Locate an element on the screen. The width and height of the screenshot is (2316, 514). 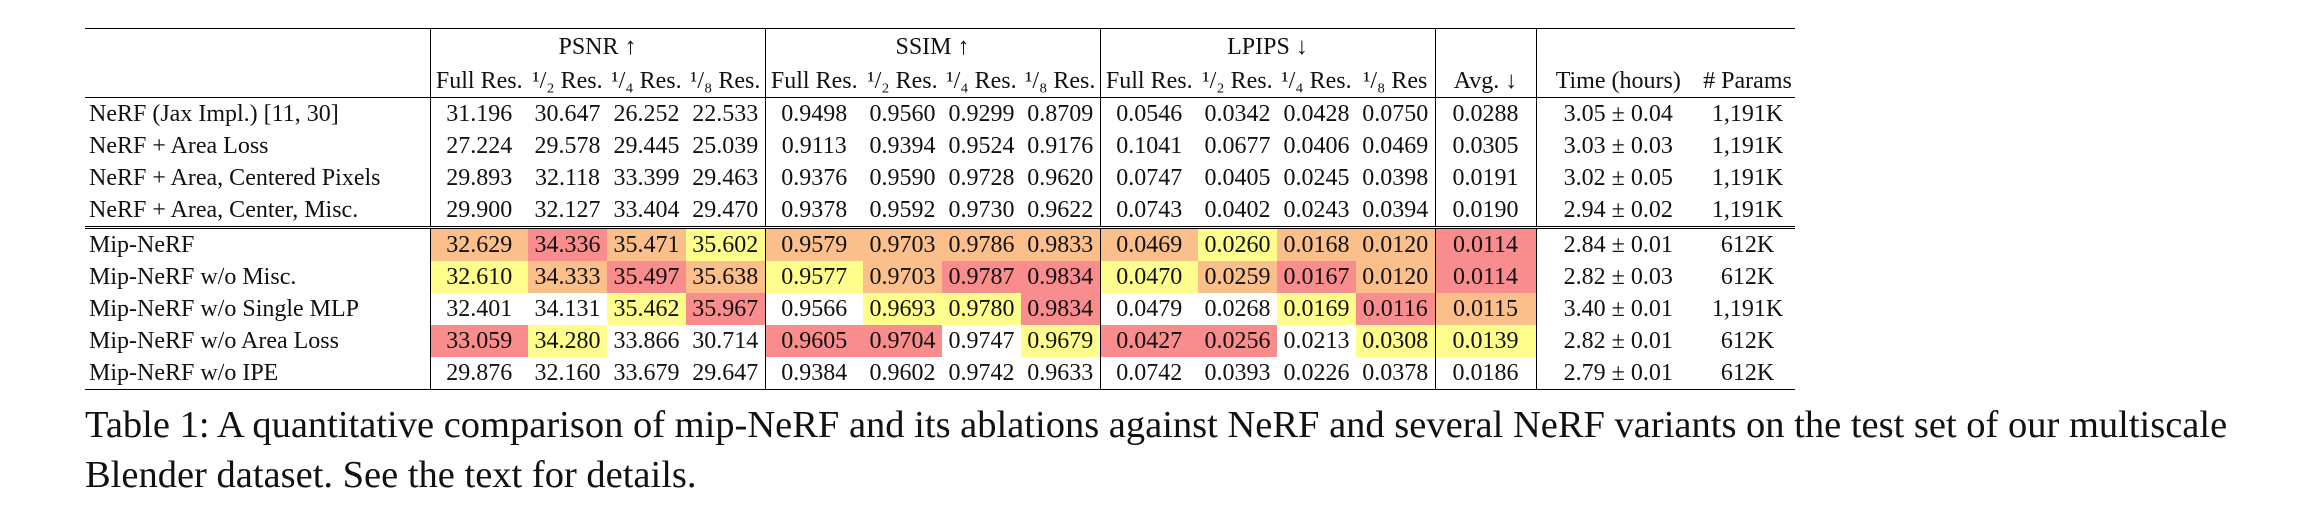
cell-psnr-full: 29.900 is located at coordinates (478, 211).